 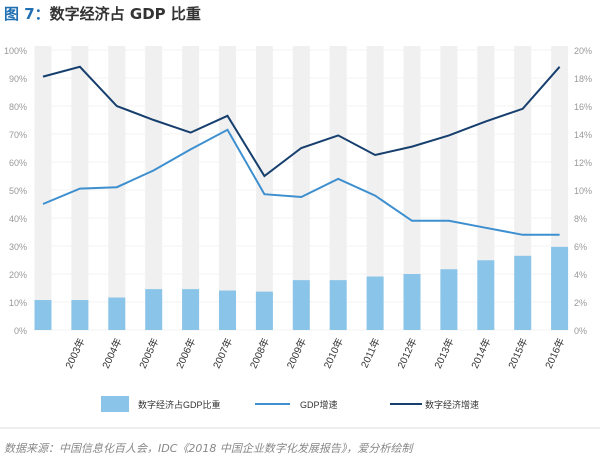 I want to click on chart-title: 图 7：数字经济占 GDP 比重, so click(x=102, y=13).